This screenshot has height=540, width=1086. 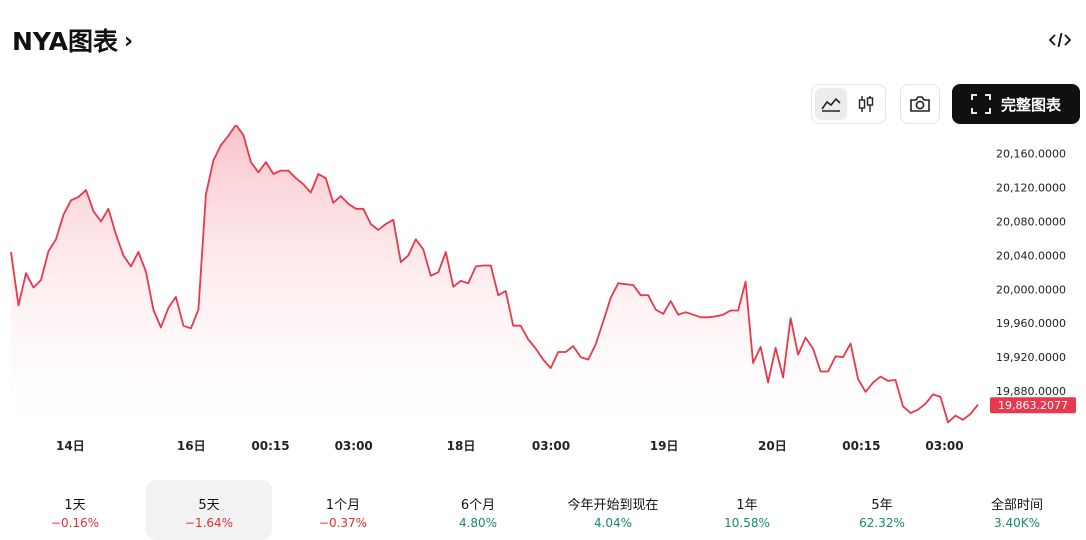 I want to click on camera-icon, so click(x=920, y=104).